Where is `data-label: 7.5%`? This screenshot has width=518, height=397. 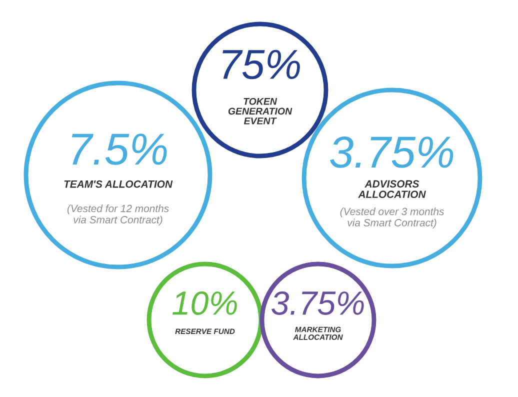 data-label: 7.5% is located at coordinates (119, 149).